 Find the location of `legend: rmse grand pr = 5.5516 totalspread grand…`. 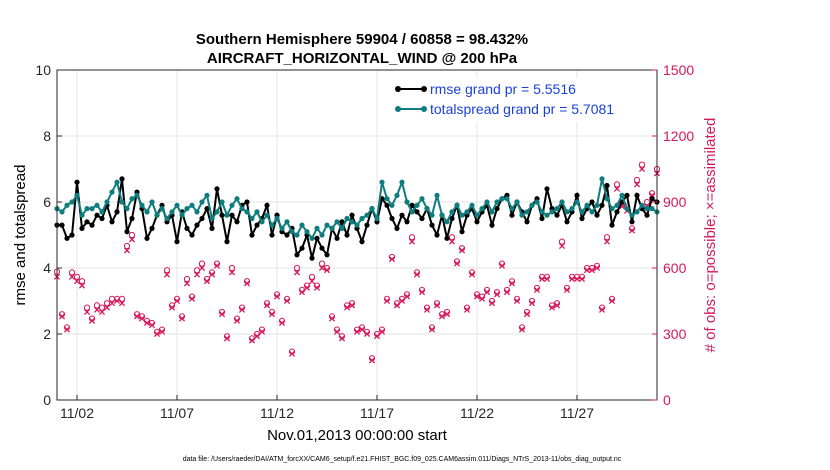

legend: rmse grand pr = 5.5516 totalspread grand… is located at coordinates (521, 100).